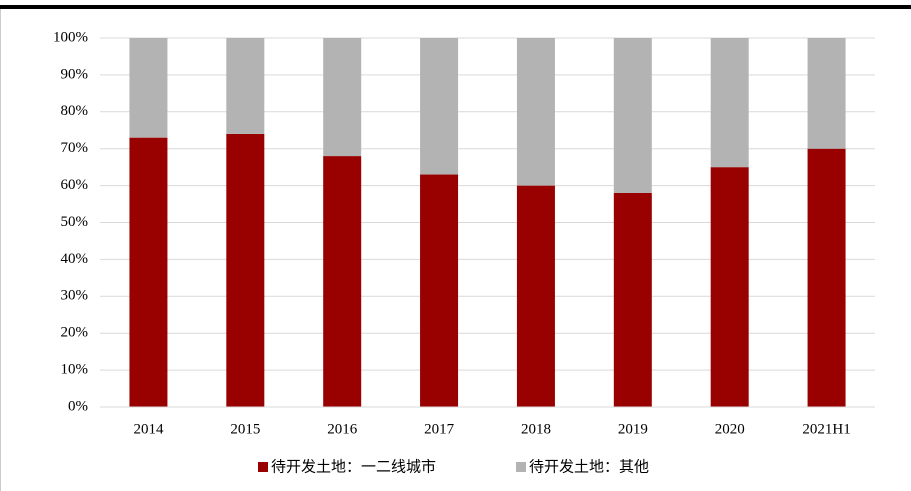 This screenshot has width=911, height=491. I want to click on y-tick-label: 20%, so click(75, 333).